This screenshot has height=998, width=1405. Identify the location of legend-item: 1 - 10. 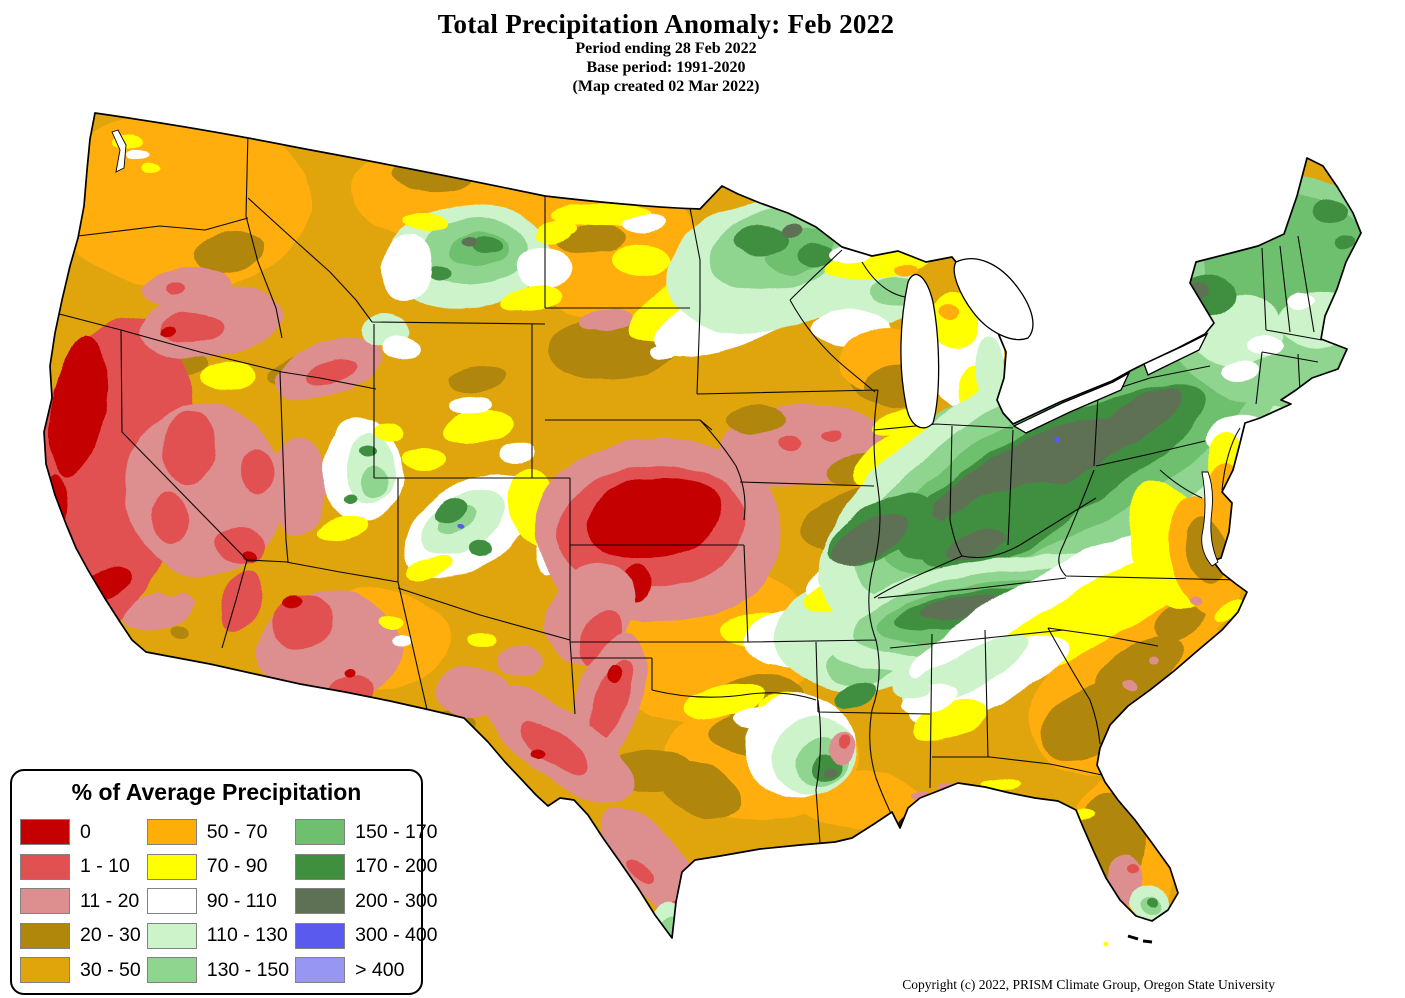
(80, 867).